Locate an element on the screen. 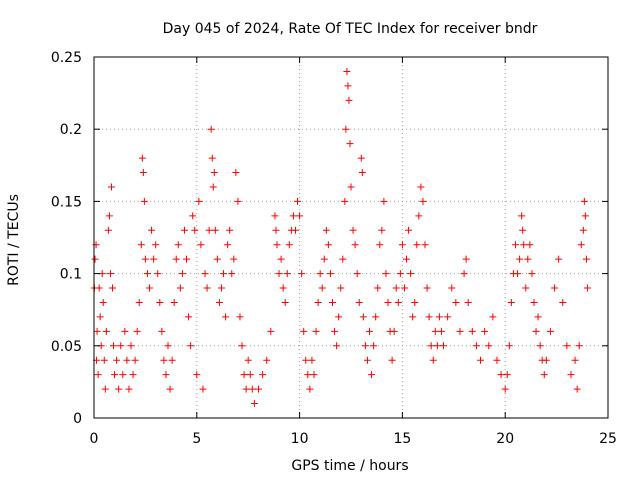  x-tick-label: 5 is located at coordinates (196, 439).